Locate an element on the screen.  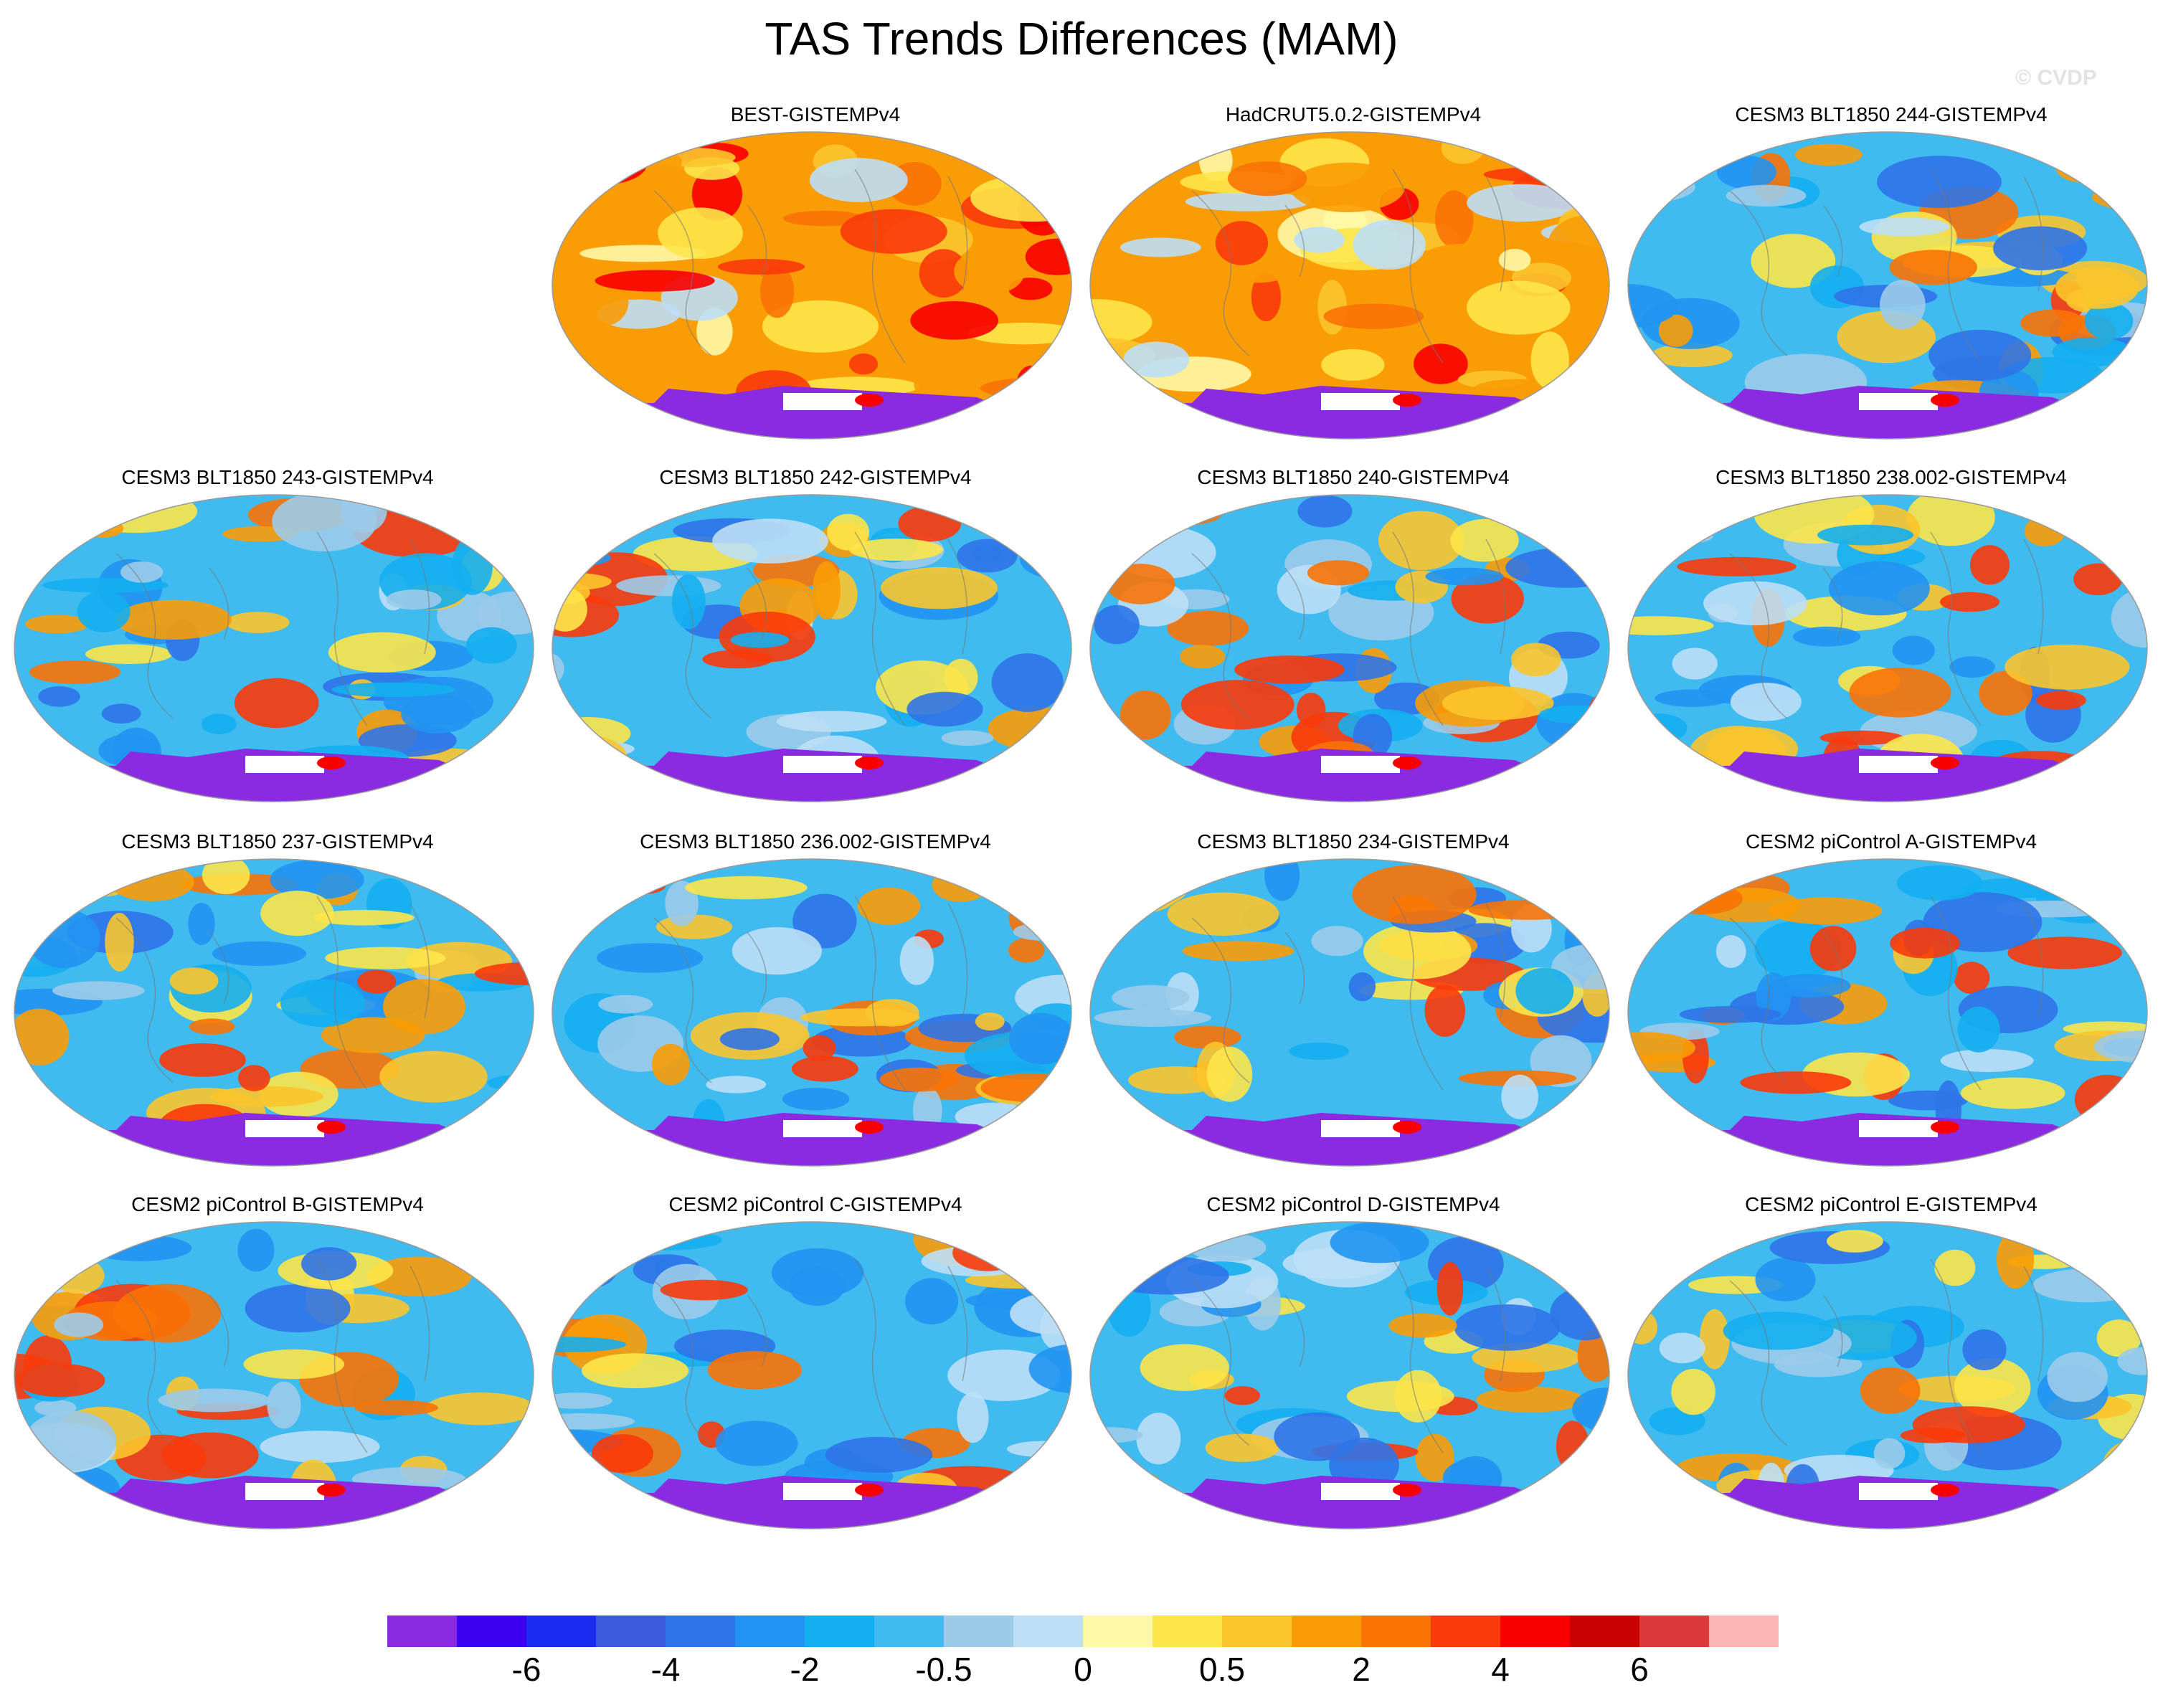
panel-title: CESM2 piControl E-GISTEMPv4 is located at coordinates (1891, 1204).